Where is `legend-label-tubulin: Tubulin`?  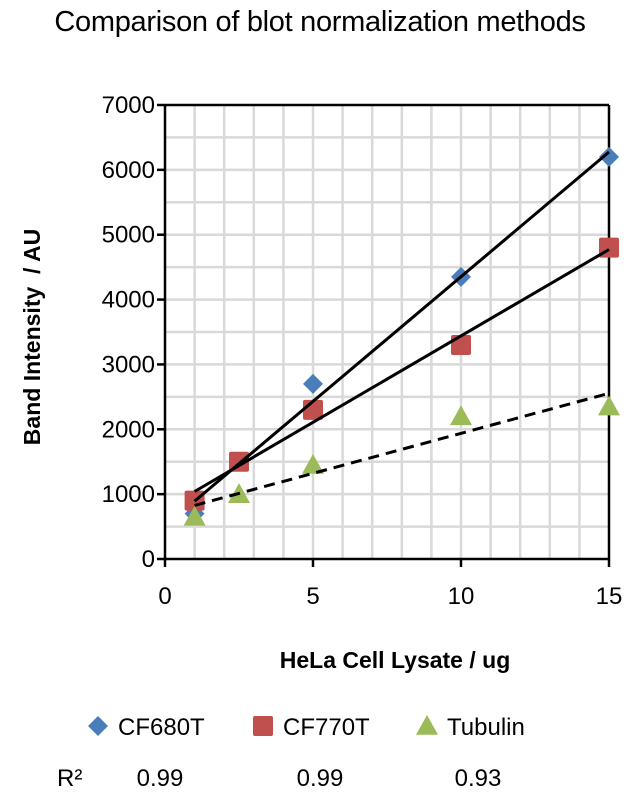
legend-label-tubulin: Tubulin is located at coordinates (486, 727).